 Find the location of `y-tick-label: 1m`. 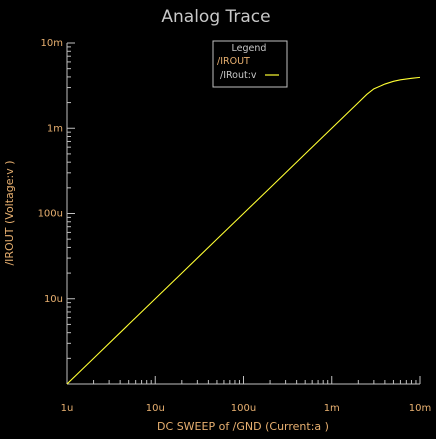

y-tick-label: 1m is located at coordinates (55, 128).